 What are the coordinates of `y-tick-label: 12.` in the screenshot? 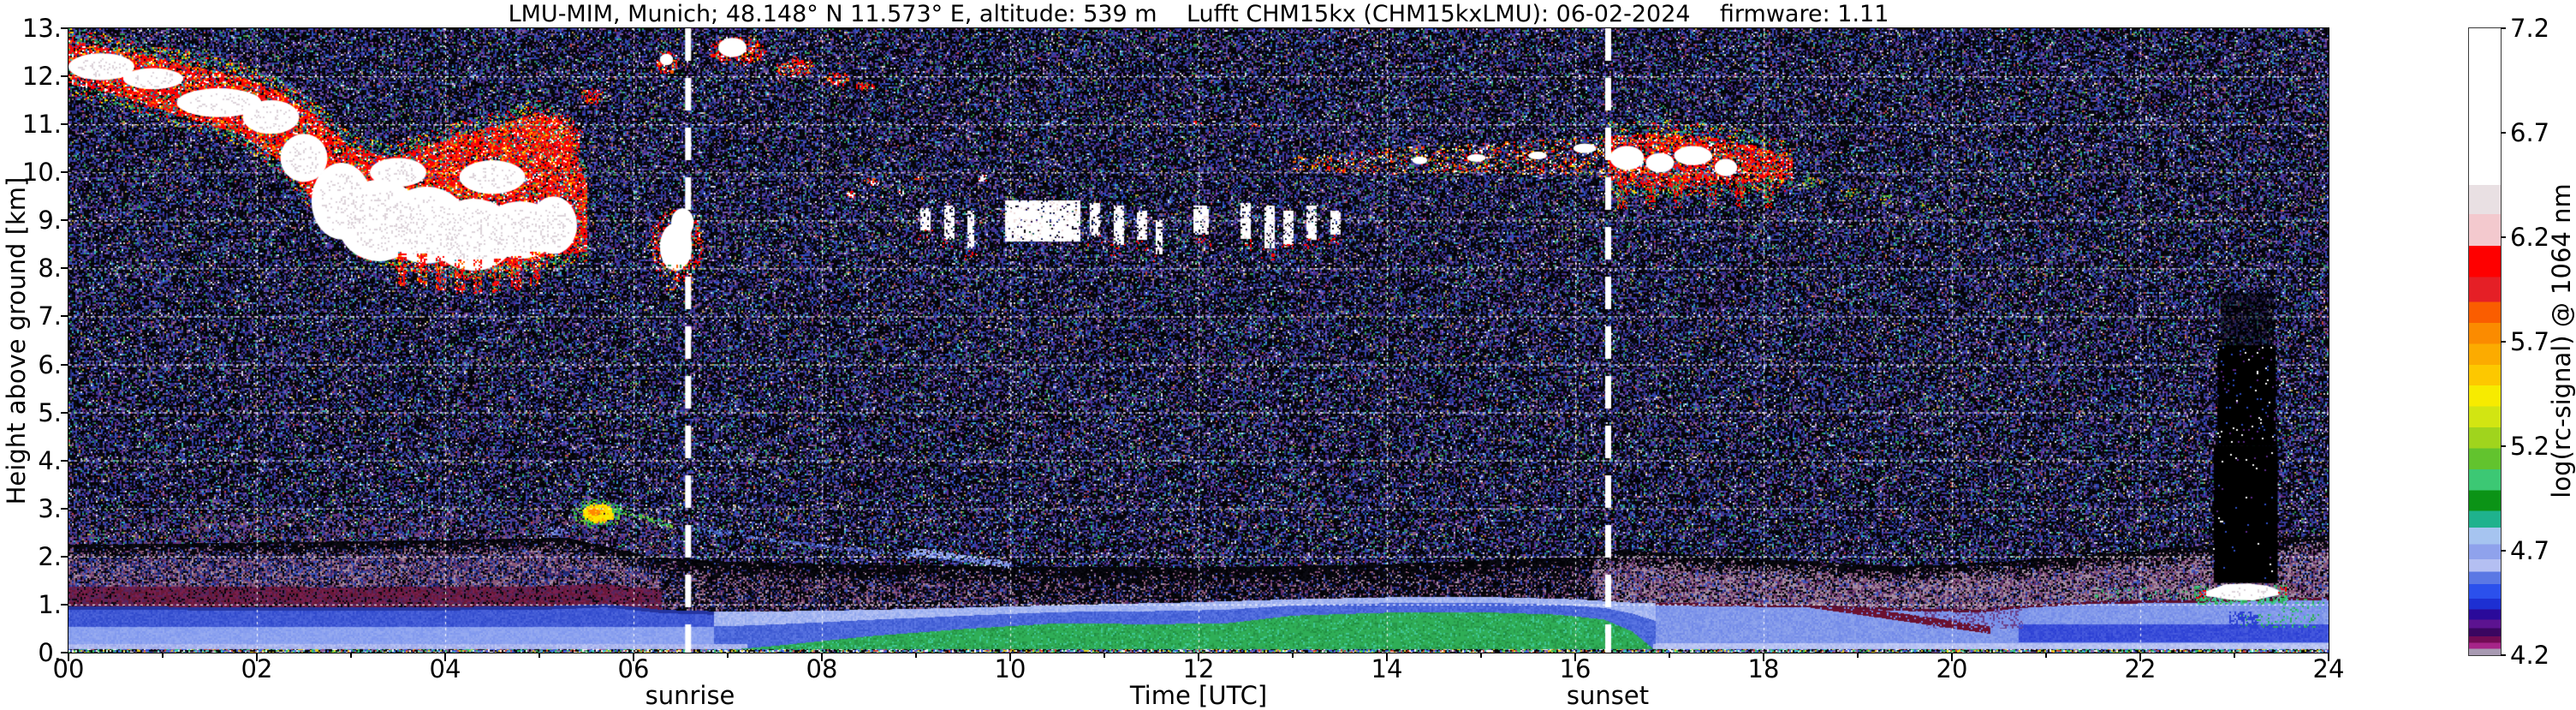 It's located at (41, 77).